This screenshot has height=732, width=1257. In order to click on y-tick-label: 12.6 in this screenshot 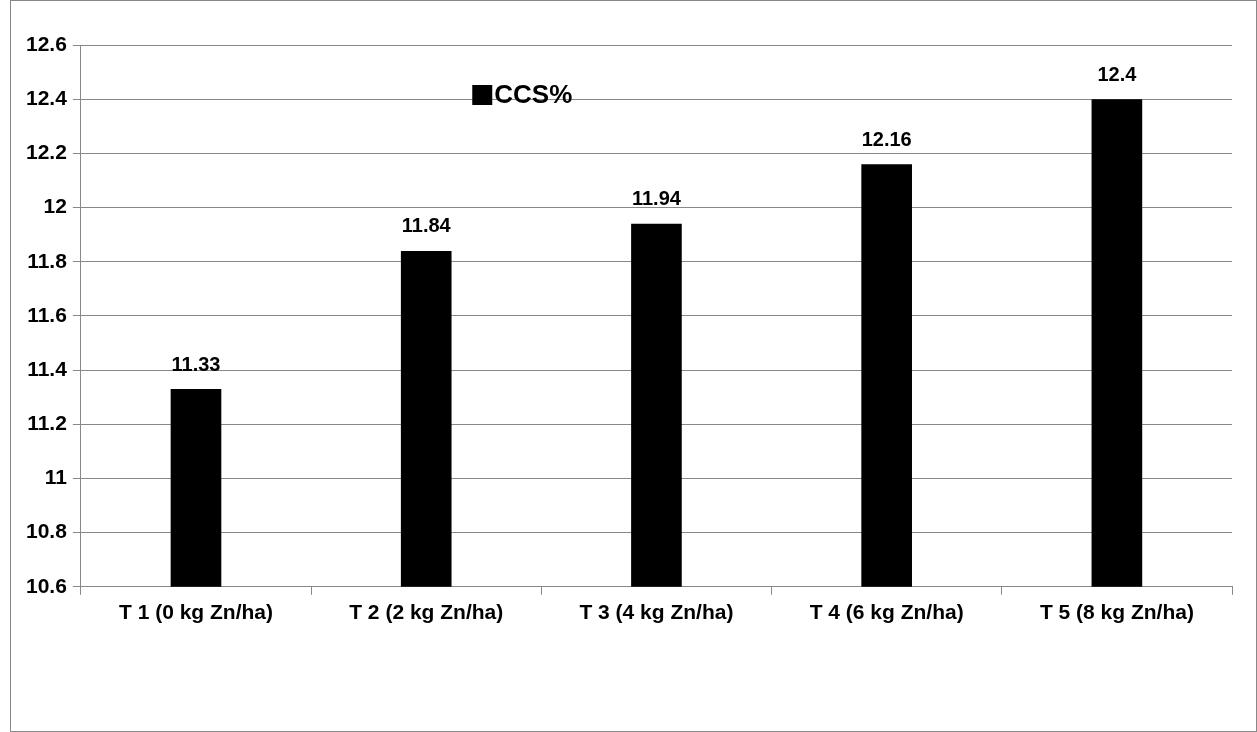, I will do `click(46, 43)`.